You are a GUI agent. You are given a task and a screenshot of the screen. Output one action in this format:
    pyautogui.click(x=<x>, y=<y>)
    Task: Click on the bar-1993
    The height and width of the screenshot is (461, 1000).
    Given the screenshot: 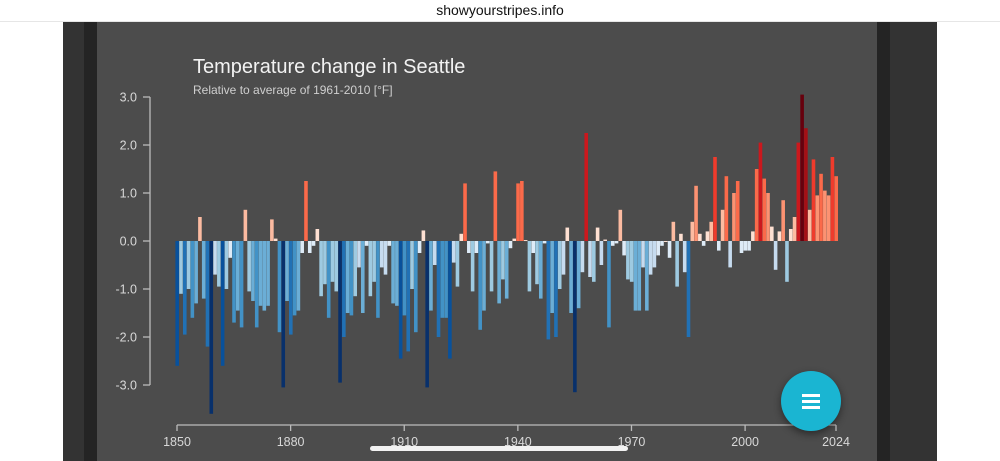 What is the action you would take?
    pyautogui.click(x=718, y=246)
    